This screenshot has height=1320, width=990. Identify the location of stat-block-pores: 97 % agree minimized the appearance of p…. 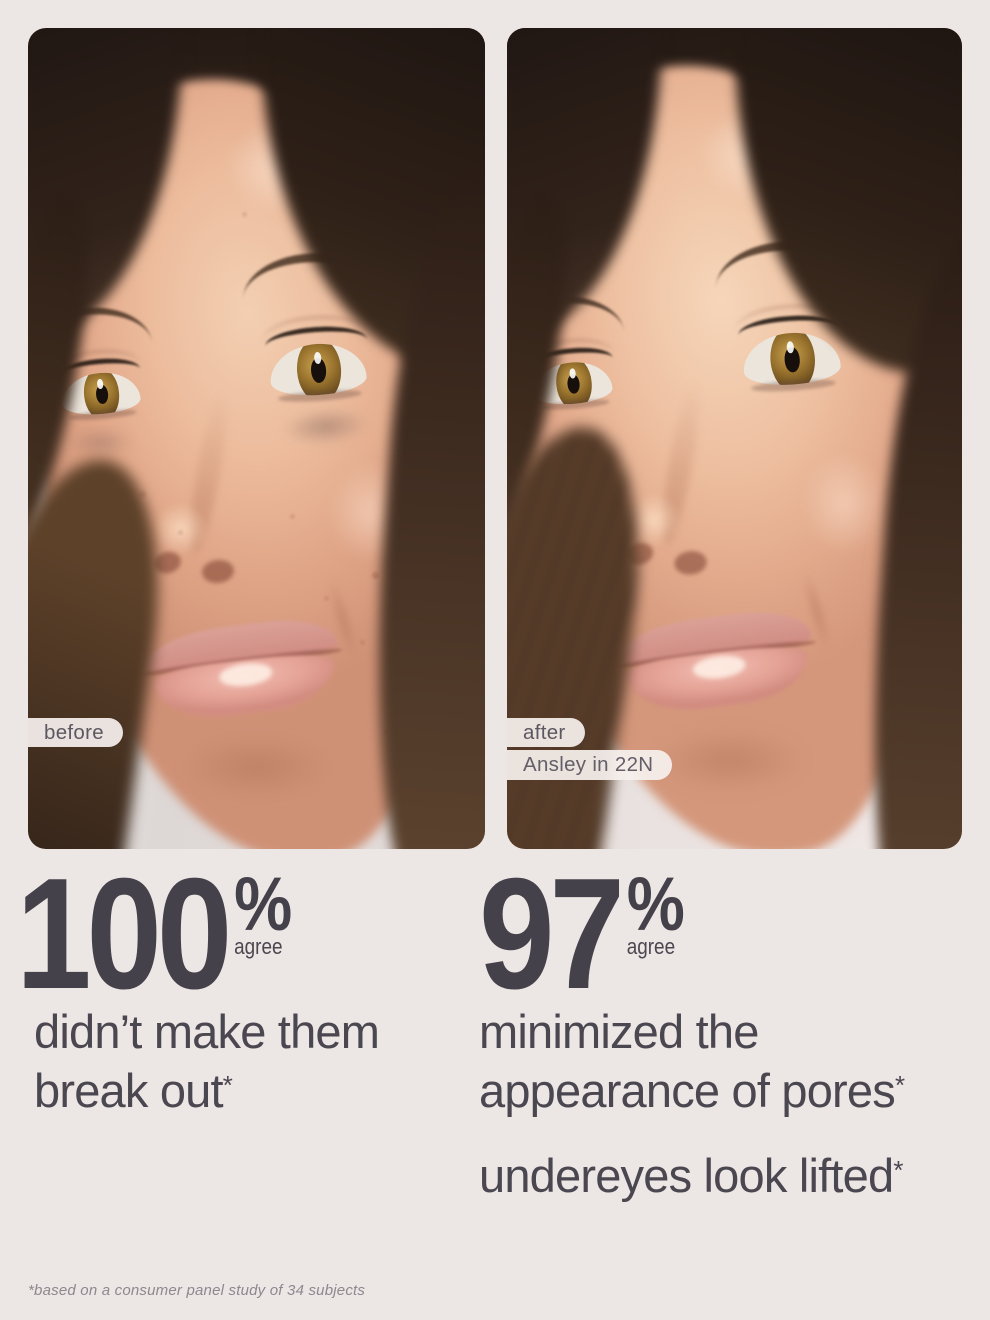
(734, 1024).